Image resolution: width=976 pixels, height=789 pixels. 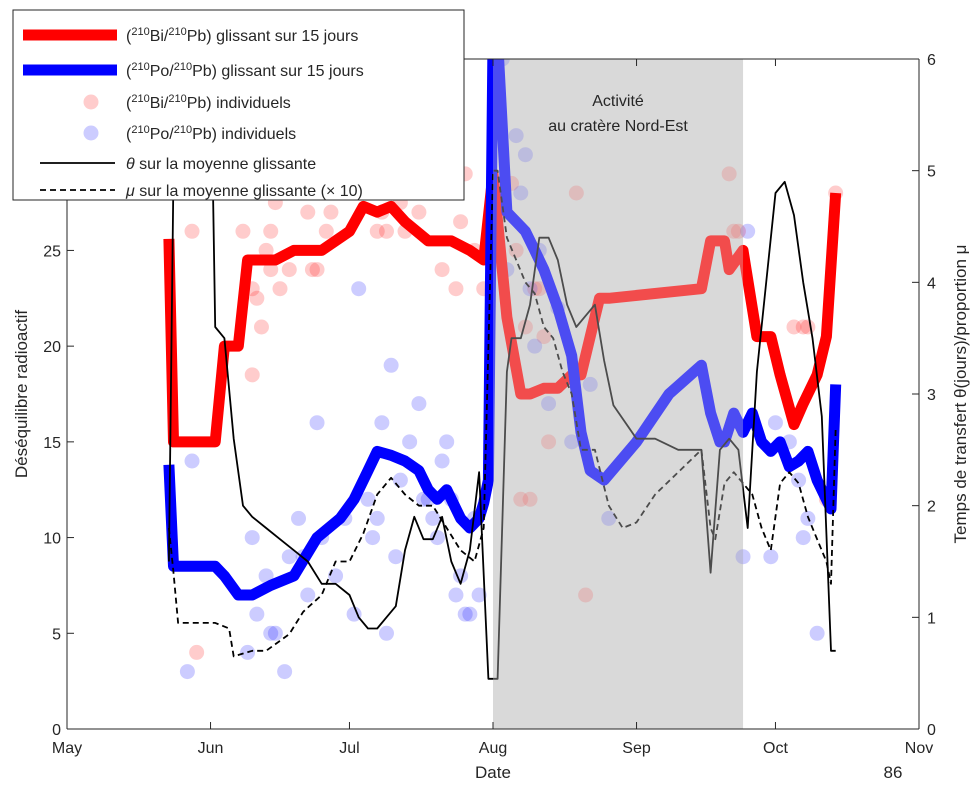 I want to click on y-right-tick-label: 0, so click(x=931, y=730).